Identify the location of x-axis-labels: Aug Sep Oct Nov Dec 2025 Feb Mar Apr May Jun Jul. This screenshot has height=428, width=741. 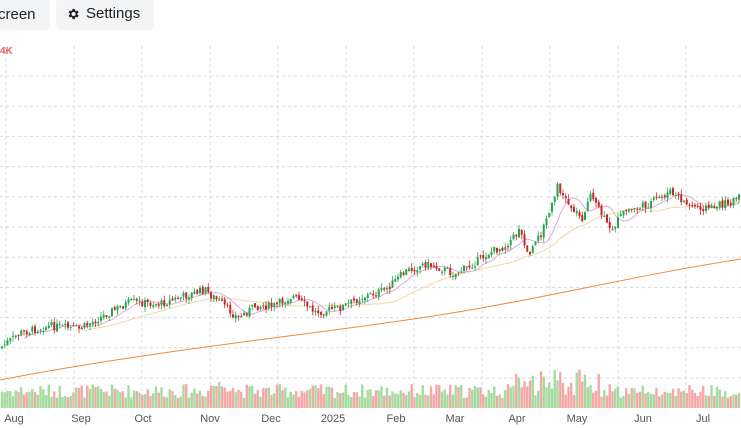
(357, 419).